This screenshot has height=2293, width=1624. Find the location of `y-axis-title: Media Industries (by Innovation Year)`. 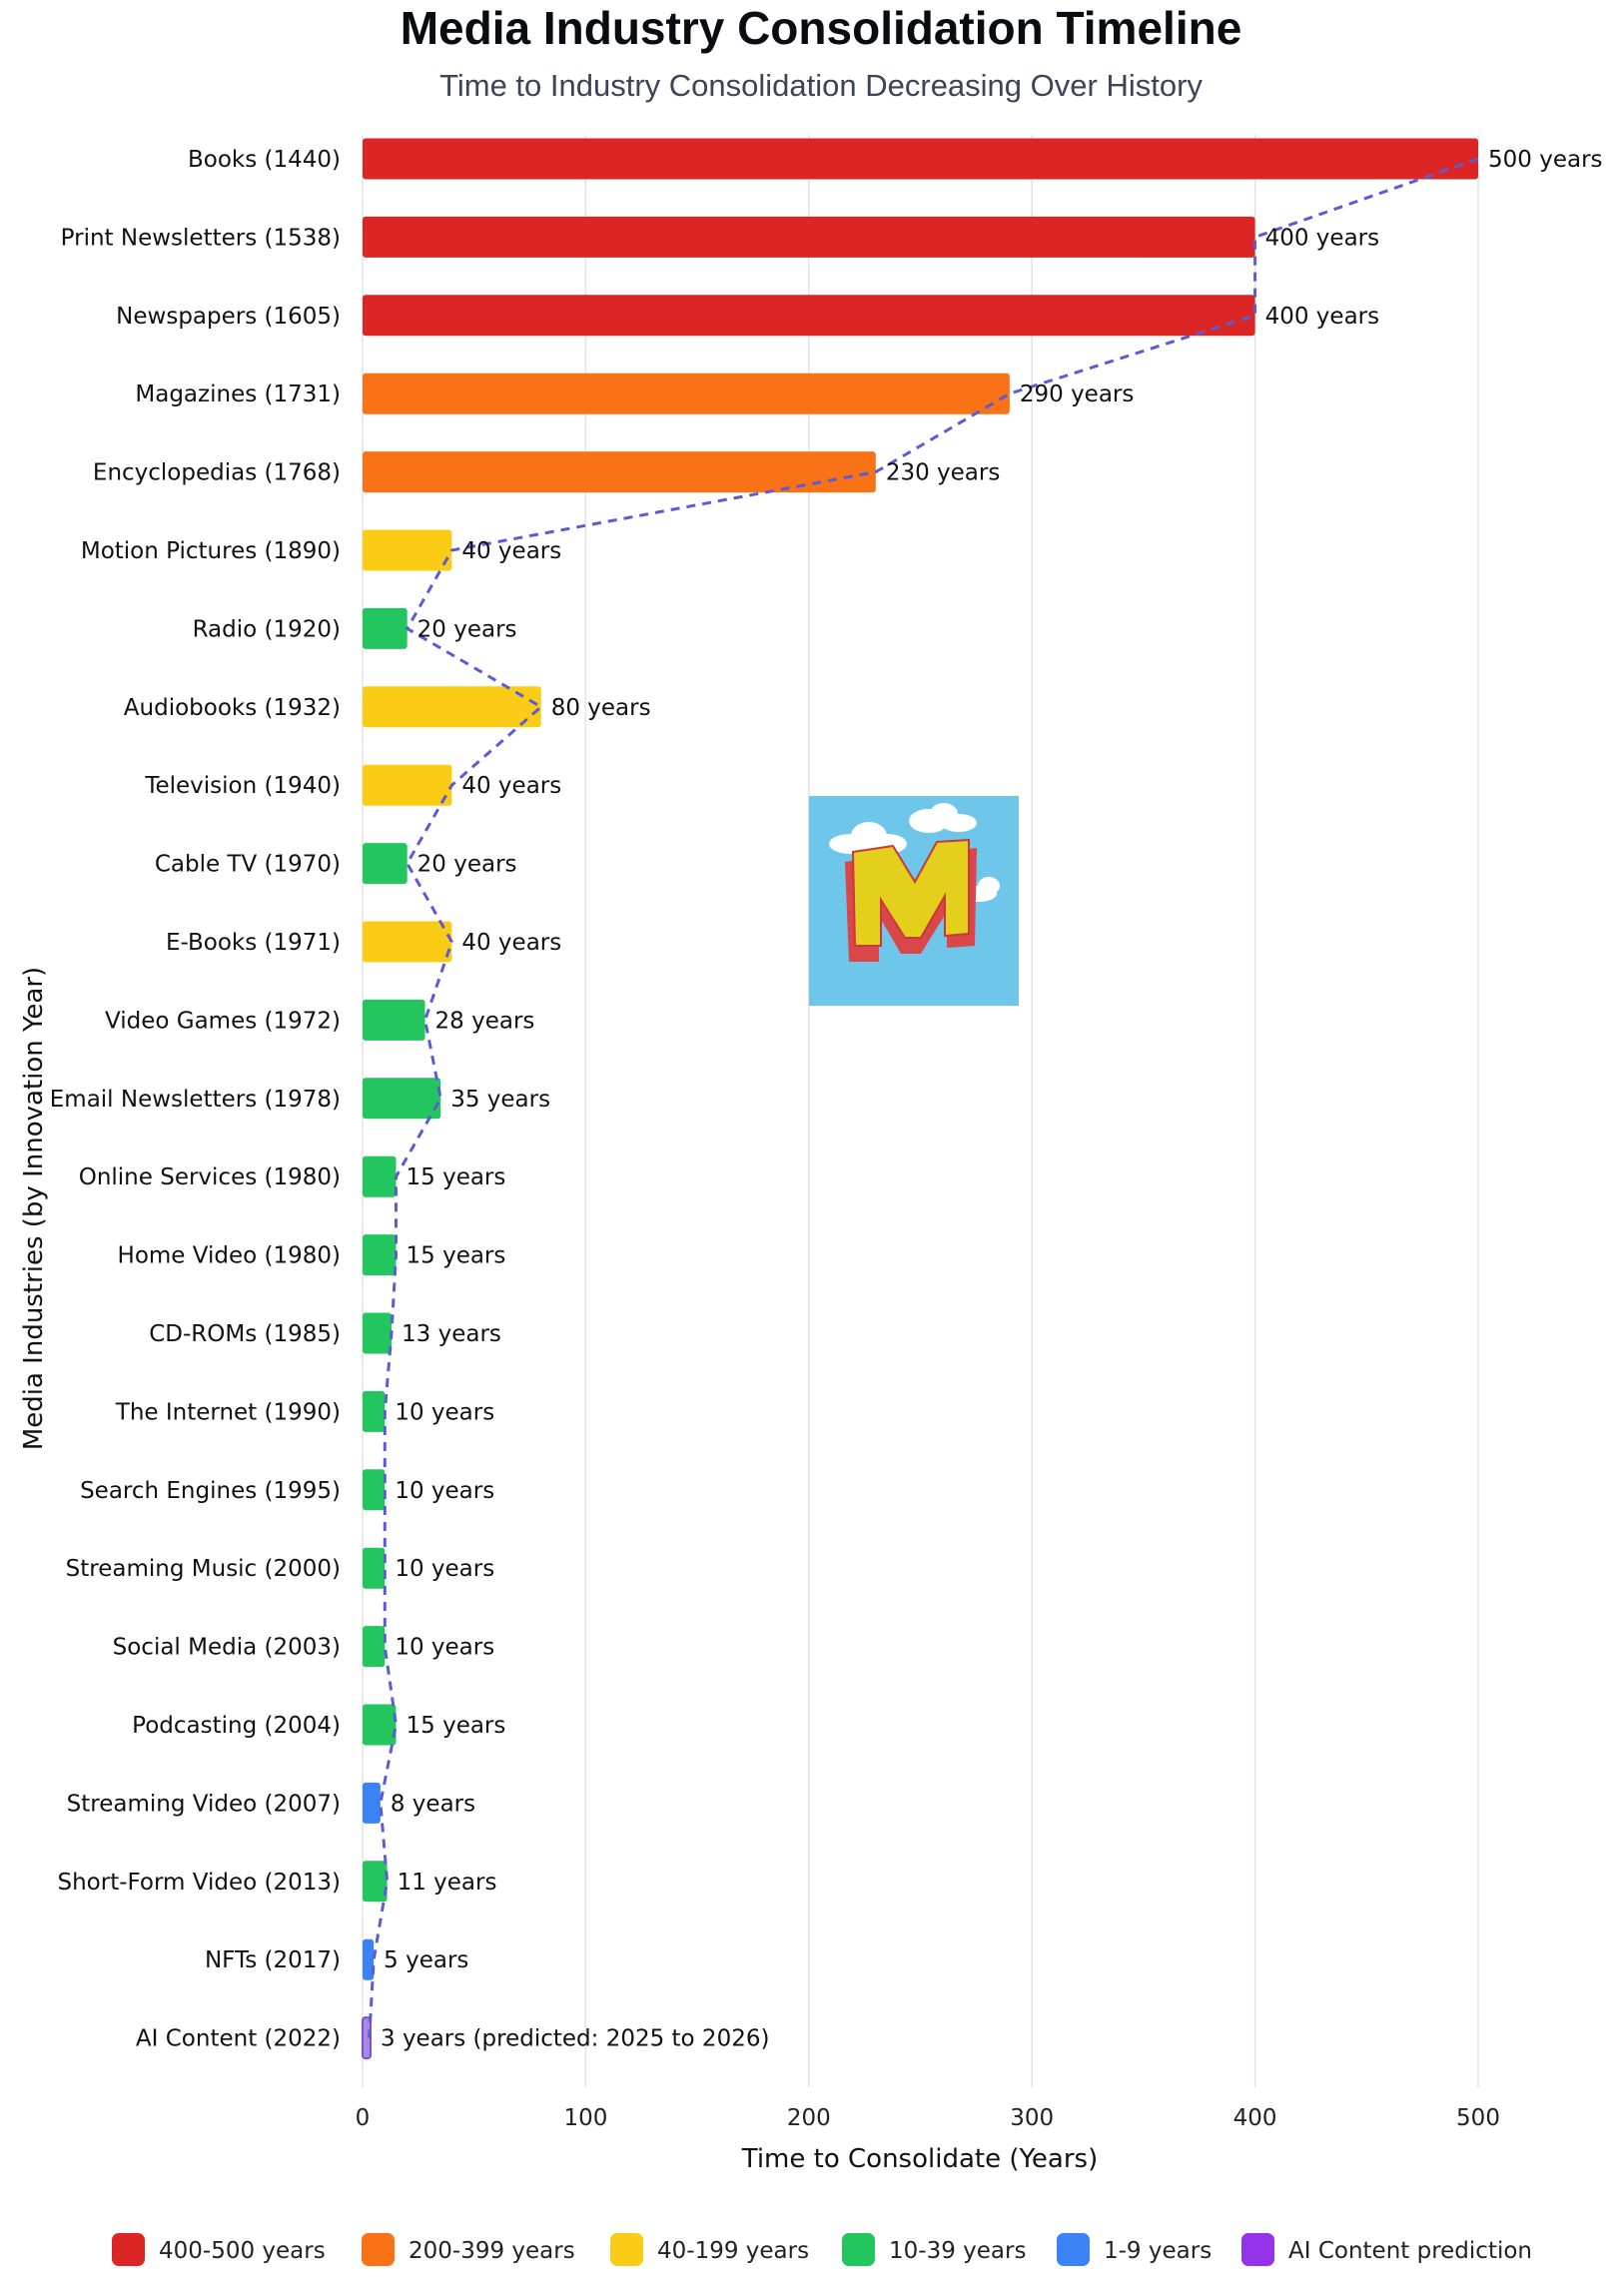

y-axis-title: Media Industries (by Innovation Year) is located at coordinates (34, 1208).